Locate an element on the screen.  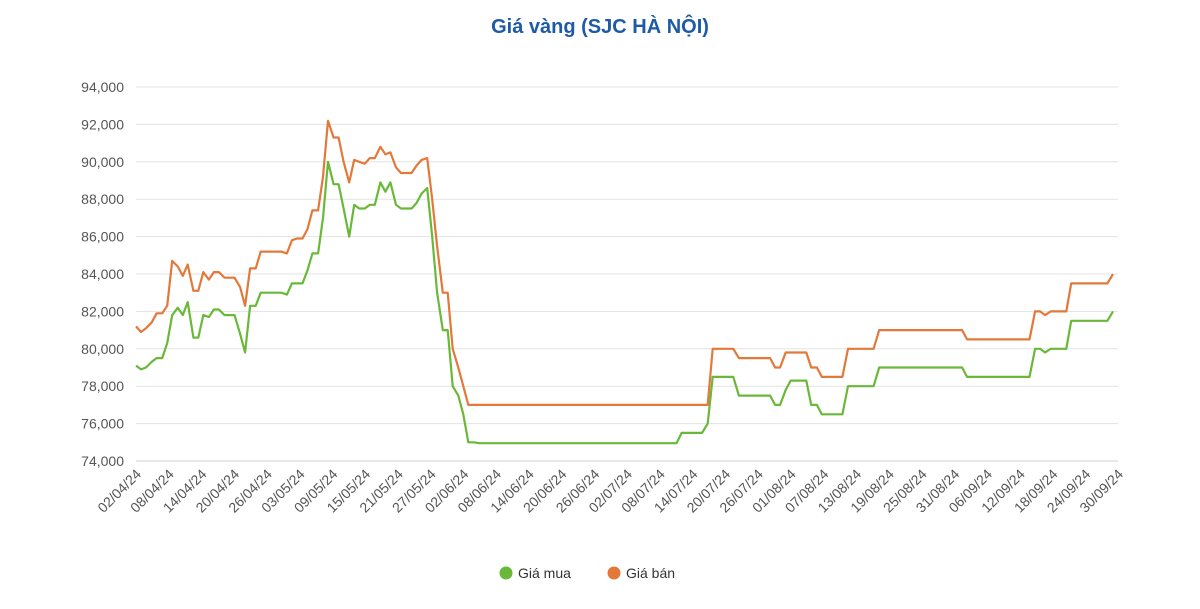
y-tick-label: 80,000 is located at coordinates (102, 349).